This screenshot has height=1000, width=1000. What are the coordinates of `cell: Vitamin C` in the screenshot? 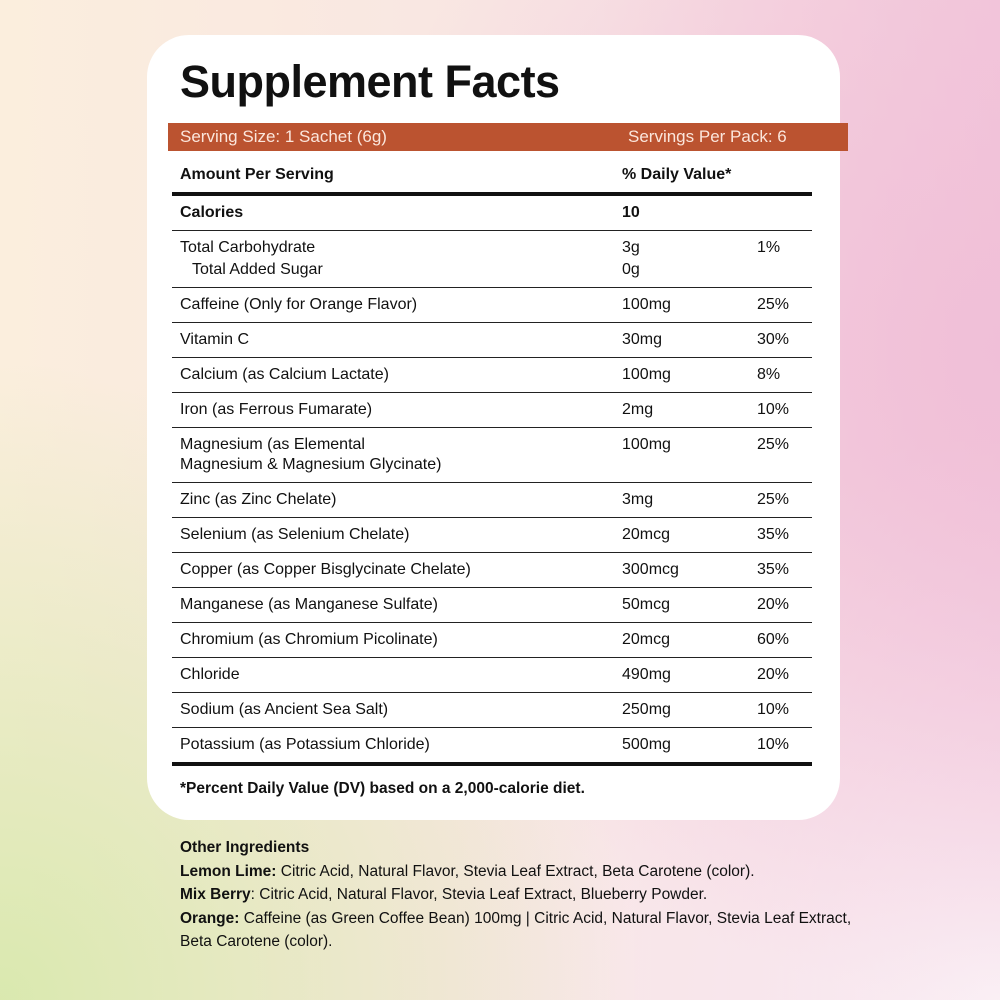 It's located at (215, 339).